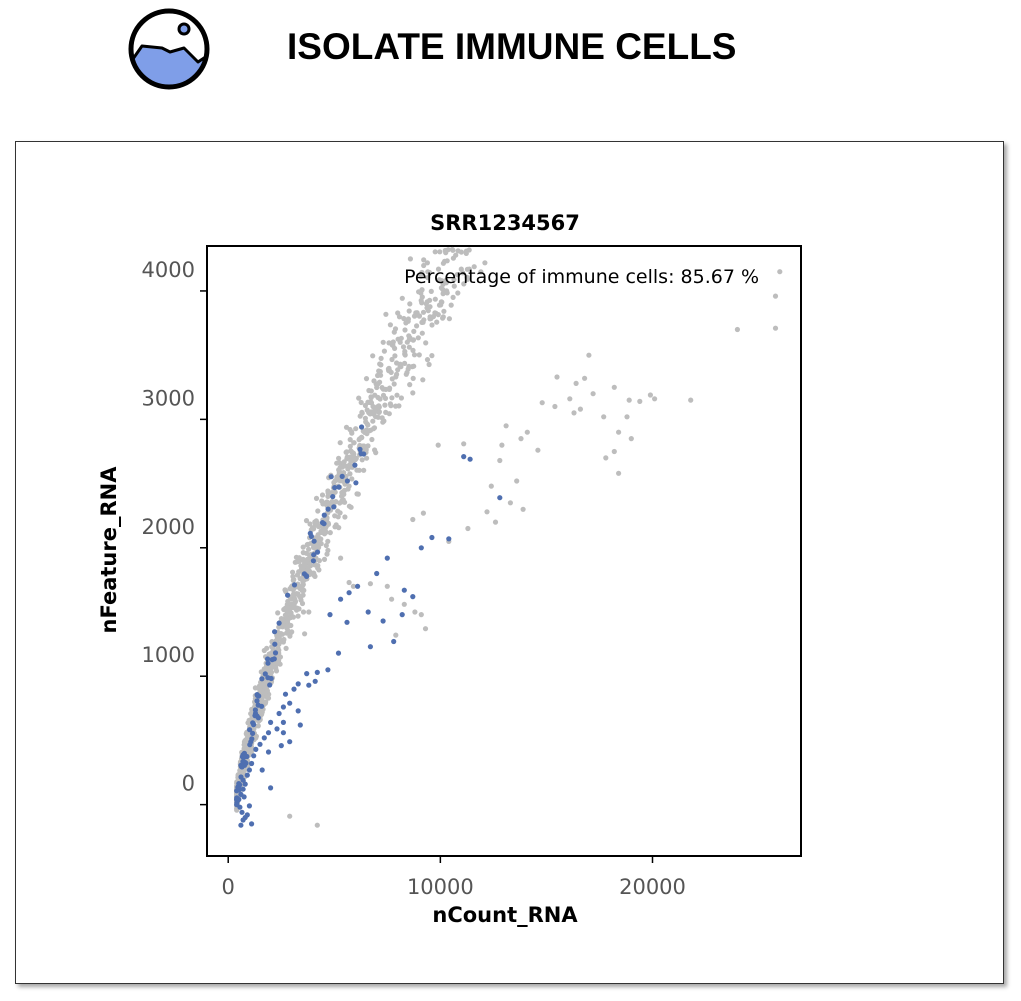 This screenshot has height=1001, width=1021. What do you see at coordinates (188, 784) in the screenshot?
I see `y-tick-label: 0` at bounding box center [188, 784].